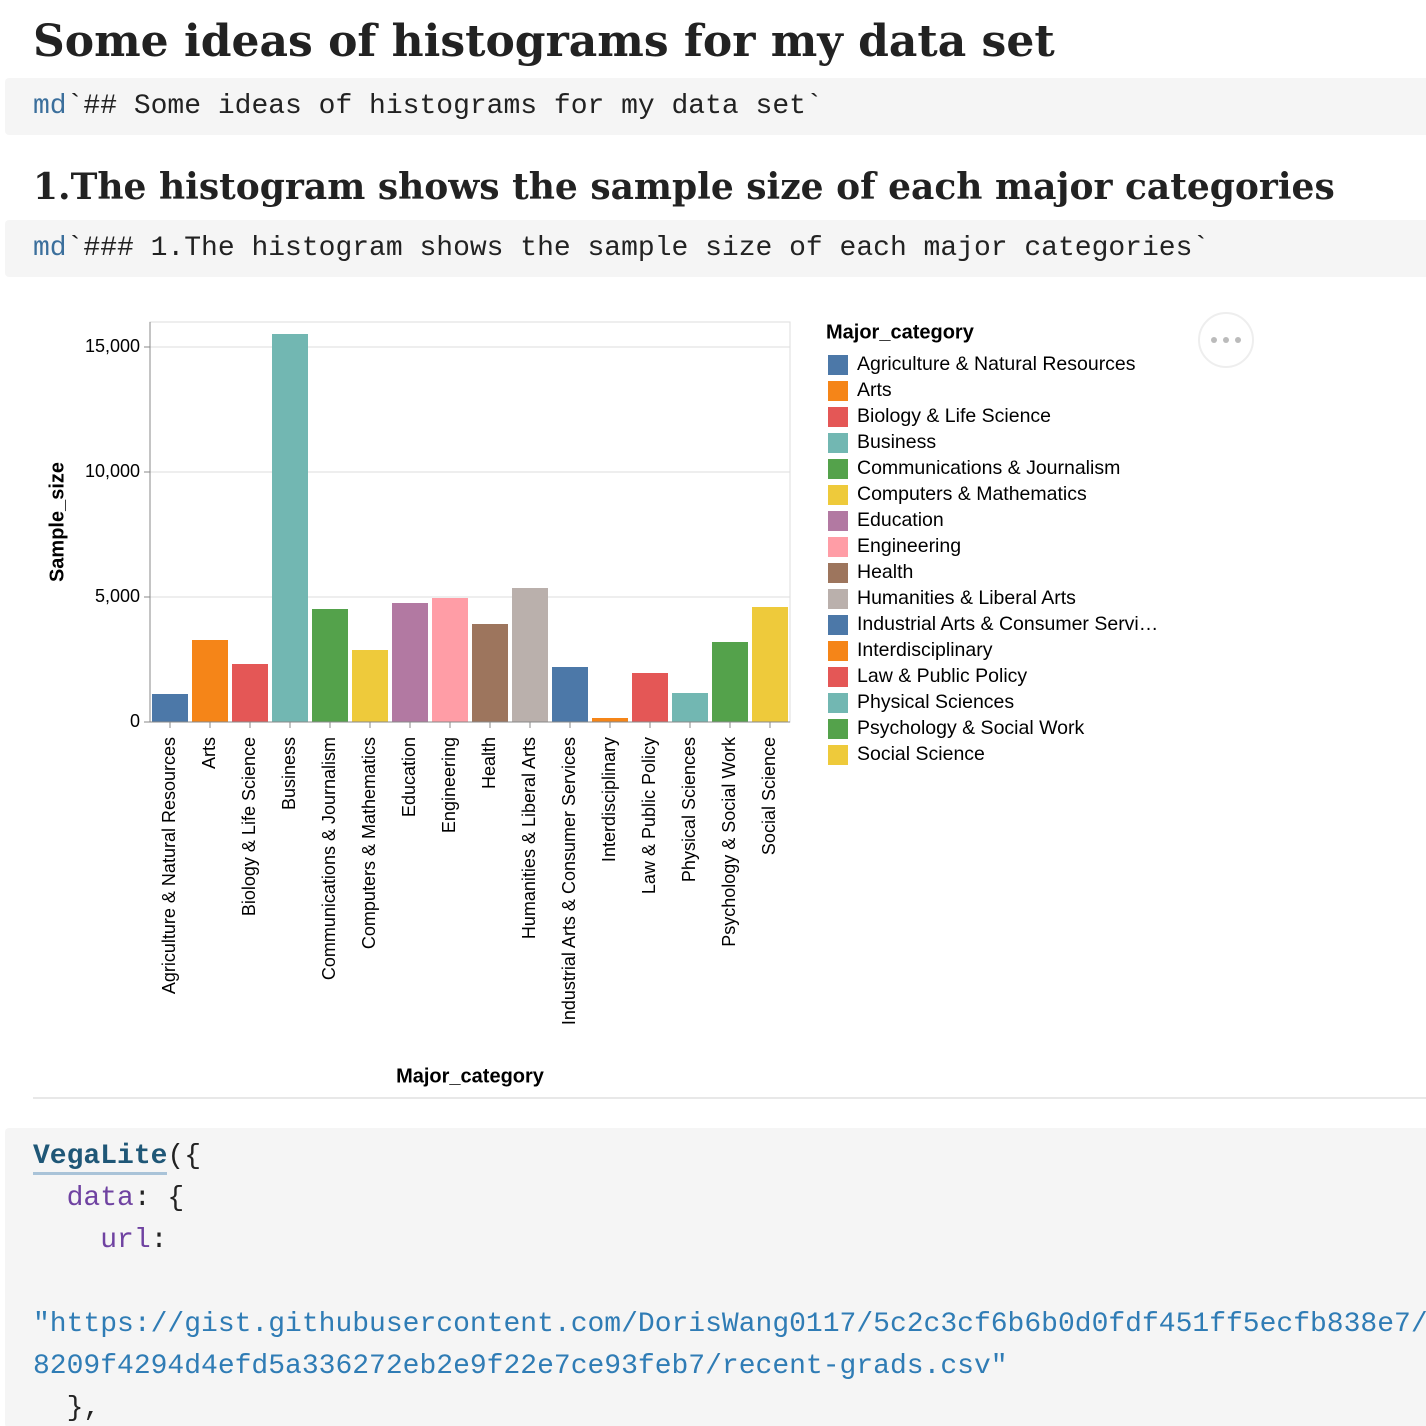 The image size is (1426, 1426). What do you see at coordinates (921, 754) in the screenshot?
I see `legend-label: Social Science` at bounding box center [921, 754].